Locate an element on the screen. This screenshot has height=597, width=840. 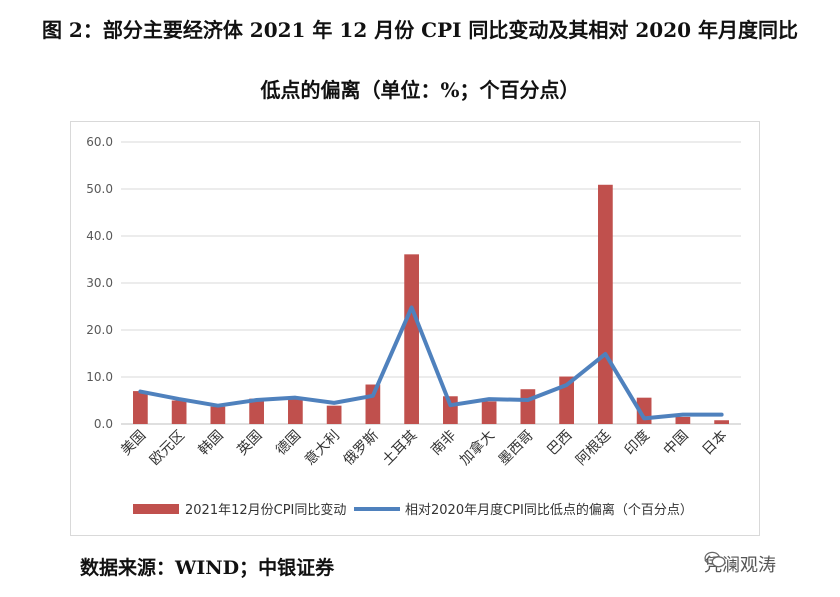
chart-title-line-2: 低点的偏离（单位：%；个百分点） is located at coordinates (420, 90).